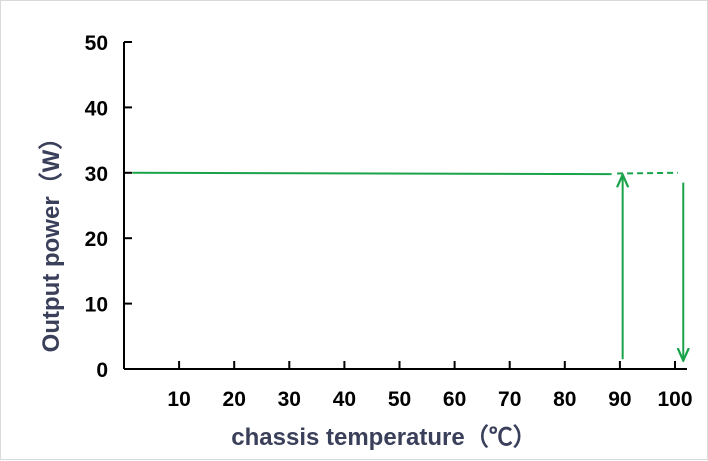 This screenshot has height=461, width=708. What do you see at coordinates (96, 239) in the screenshot?
I see `y-tick-label: 20` at bounding box center [96, 239].